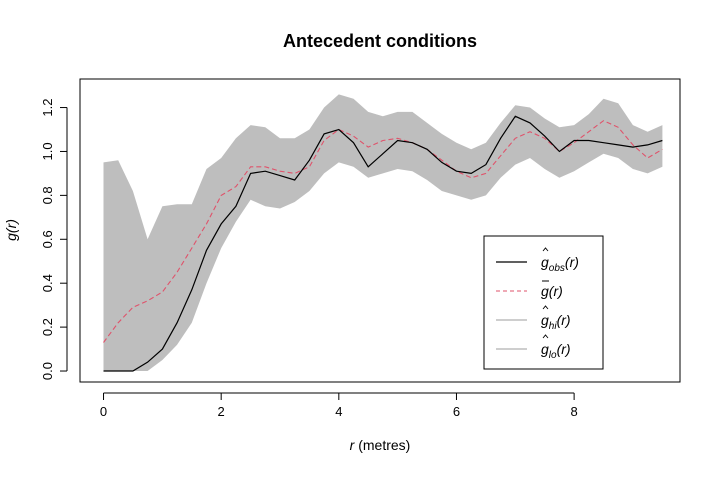  I want to click on x-tick-label: 4, so click(338, 411).